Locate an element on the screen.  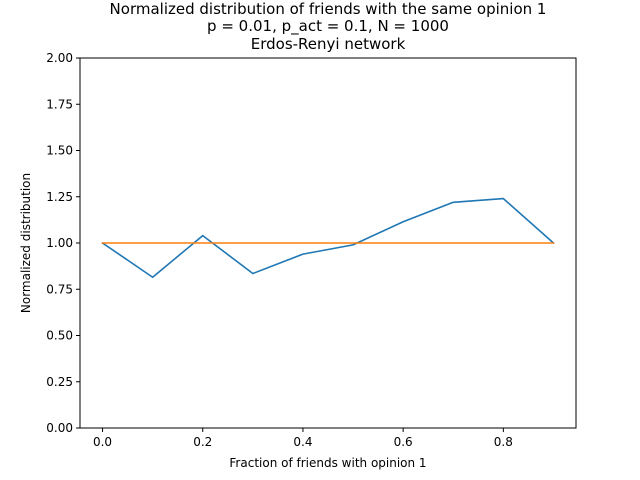
y-tick-label: 1.25 is located at coordinates (59, 197).